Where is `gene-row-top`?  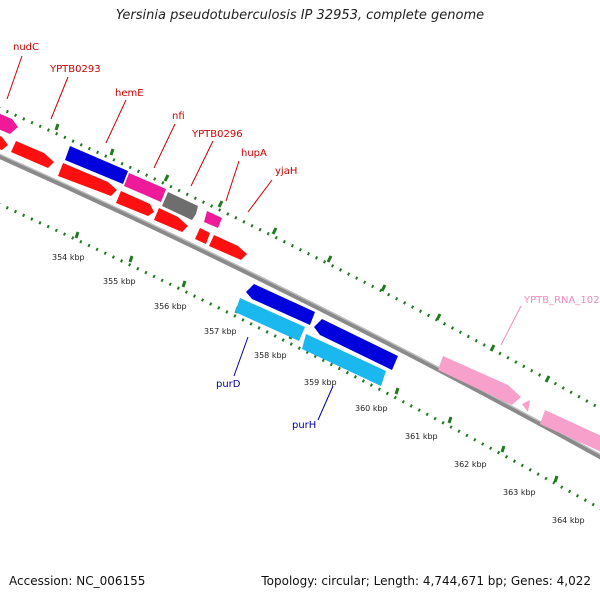
gene-row-top is located at coordinates (111, 170).